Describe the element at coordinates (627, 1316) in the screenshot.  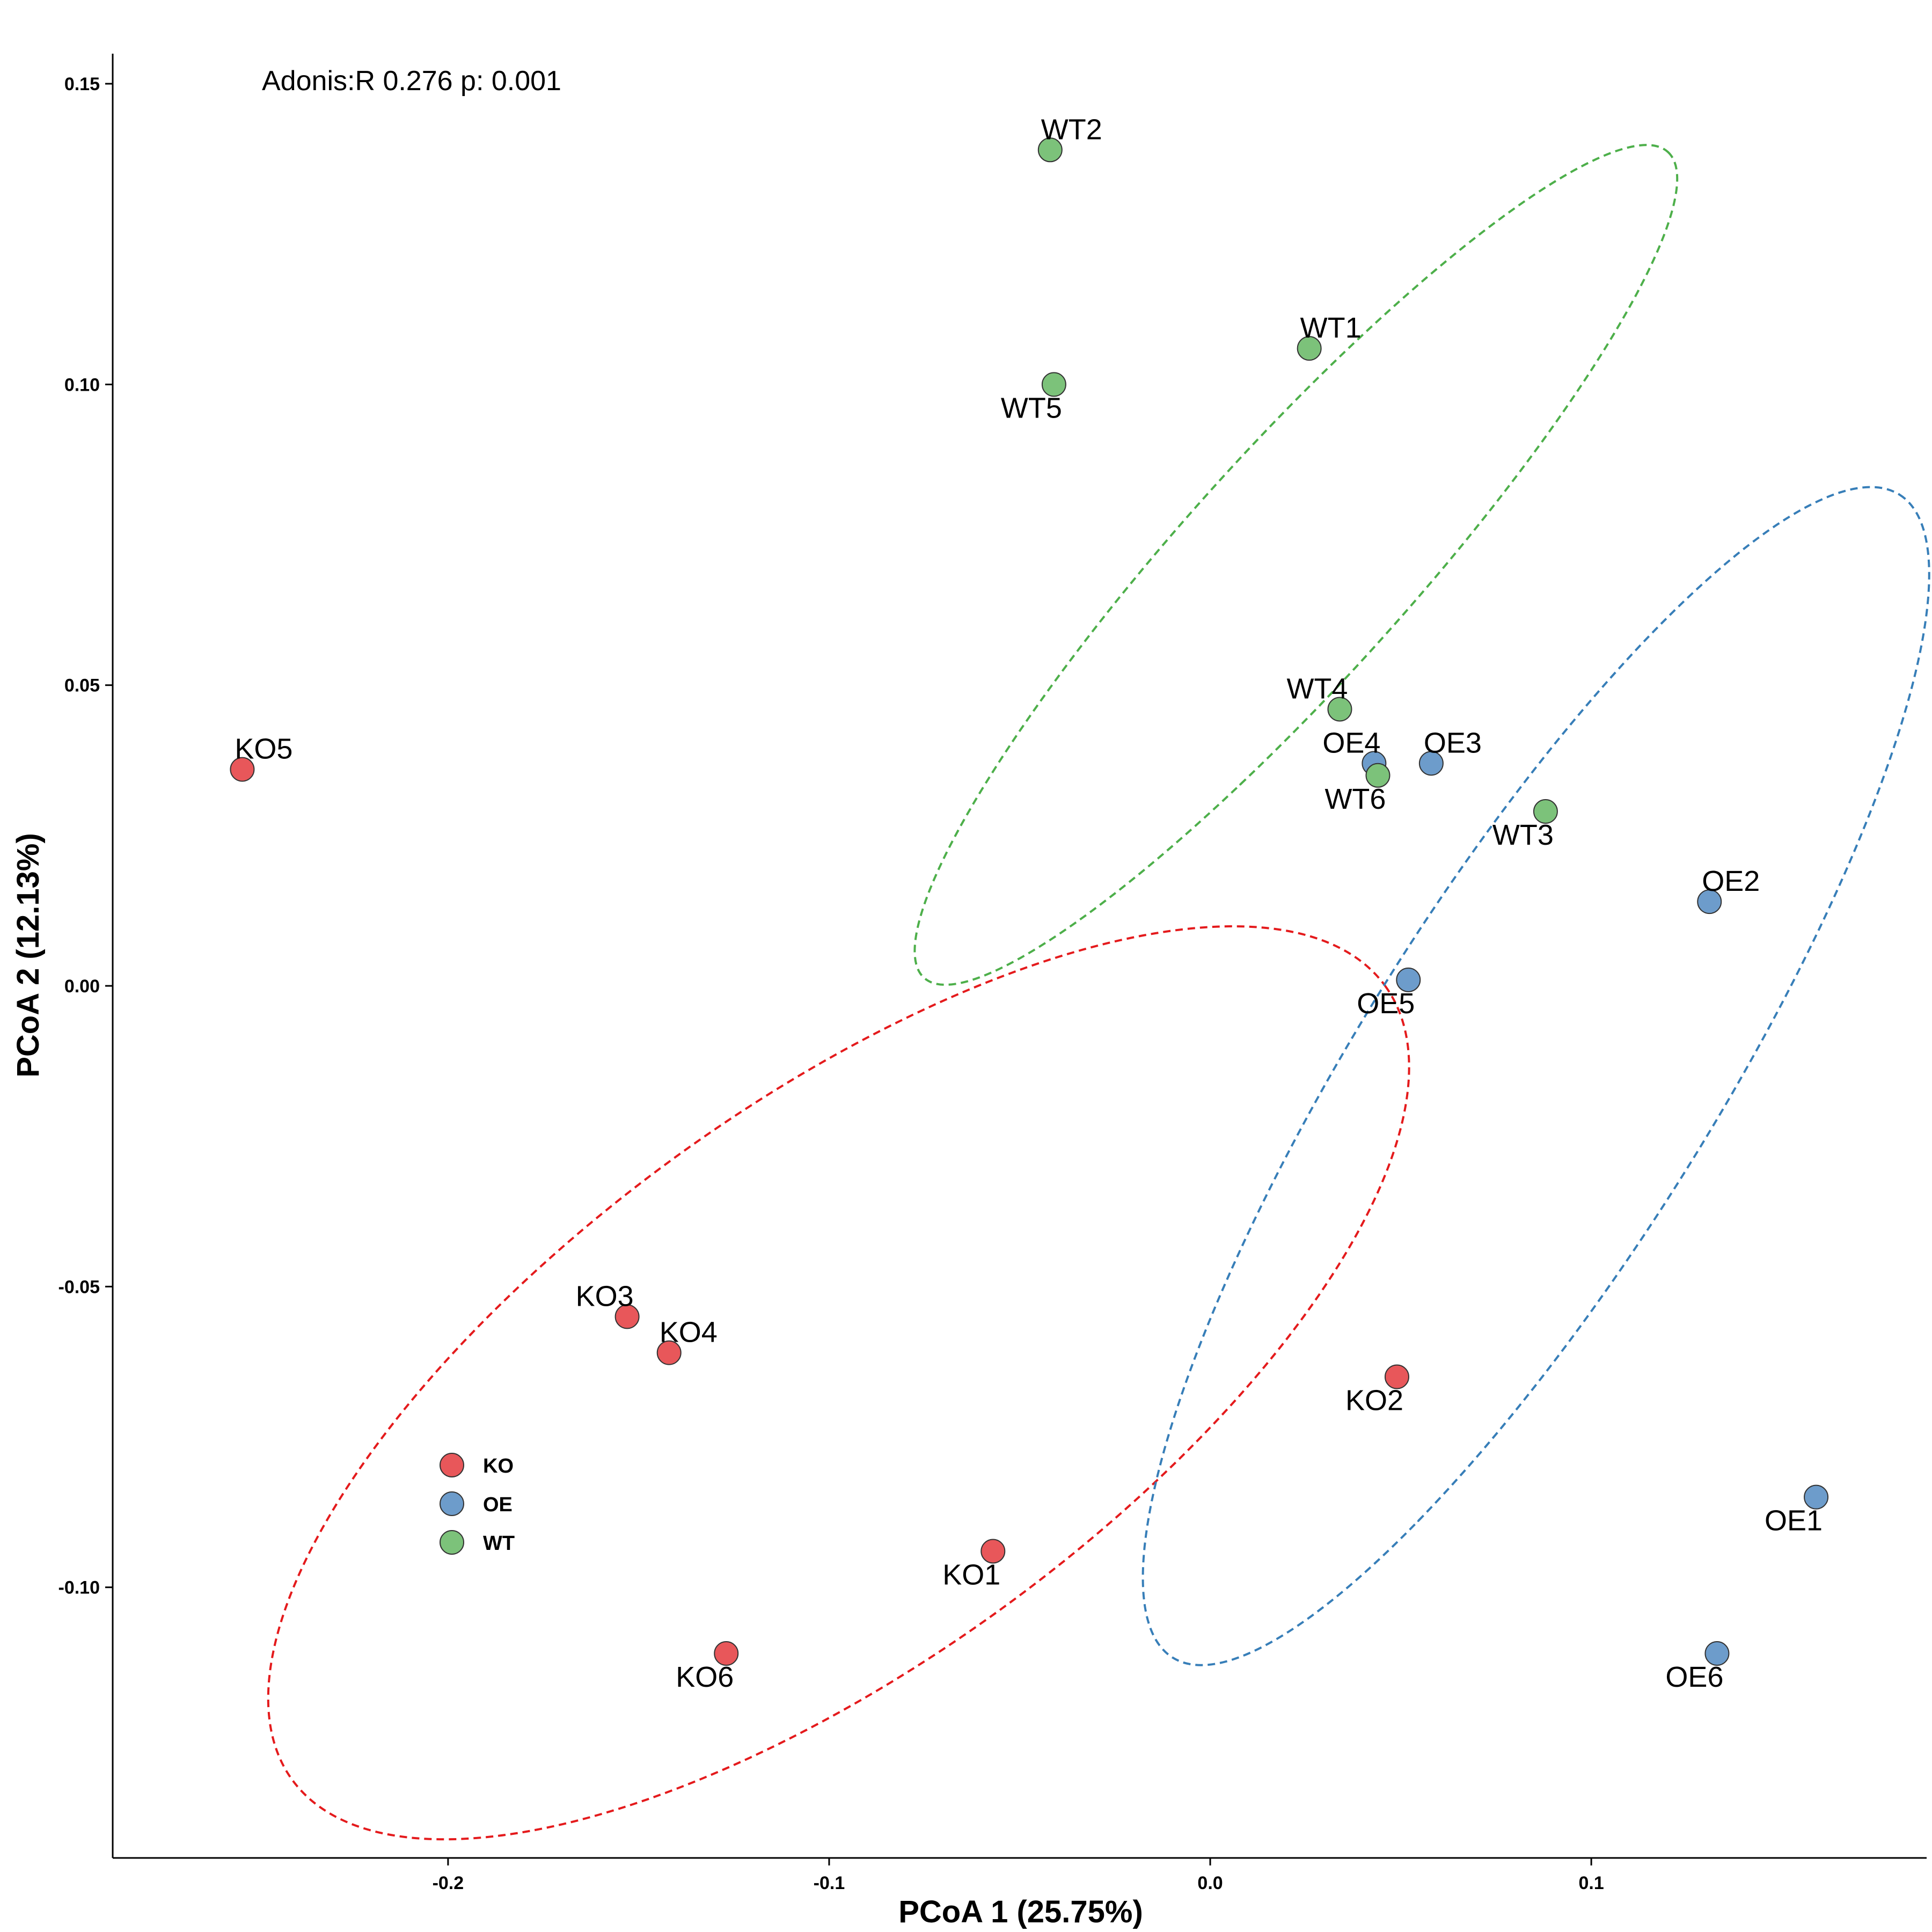
I see `point-ko3` at that location.